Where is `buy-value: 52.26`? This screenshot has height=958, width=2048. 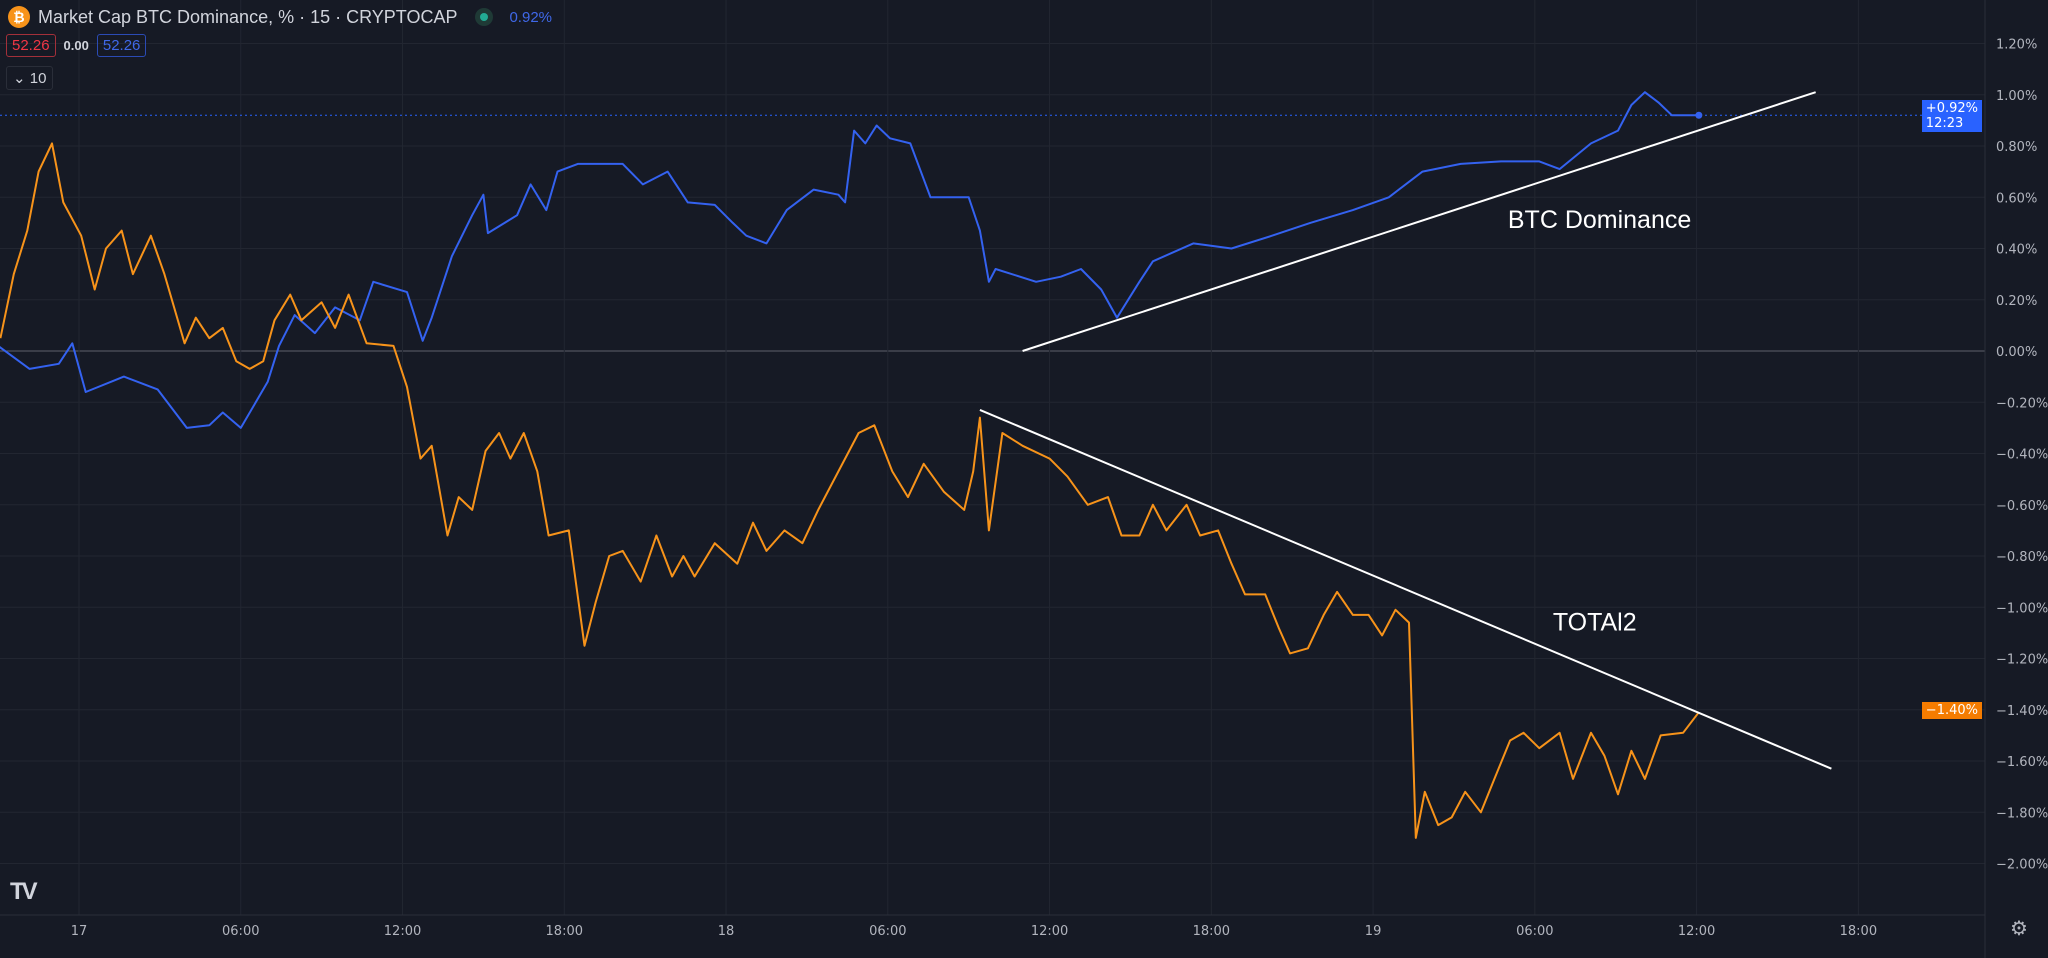
buy-value: 52.26 is located at coordinates (121, 45).